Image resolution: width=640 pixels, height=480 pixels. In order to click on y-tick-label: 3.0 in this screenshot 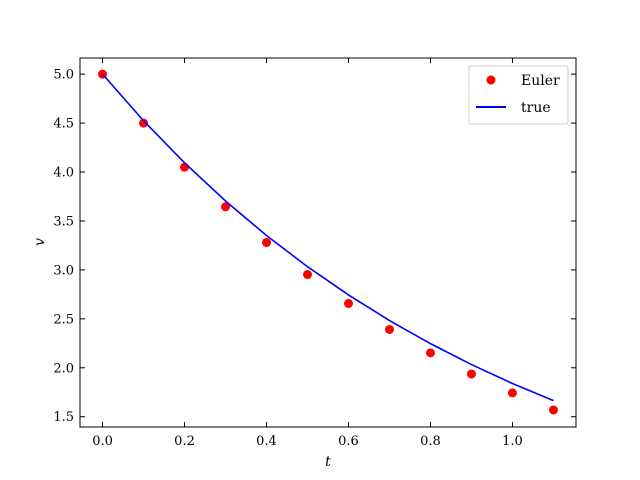, I will do `click(63, 270)`.